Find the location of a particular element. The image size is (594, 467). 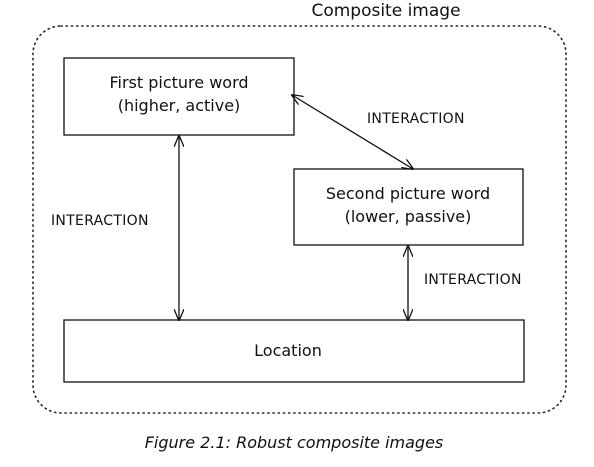

interaction-label-first-second: INTERACTION is located at coordinates (416, 119).